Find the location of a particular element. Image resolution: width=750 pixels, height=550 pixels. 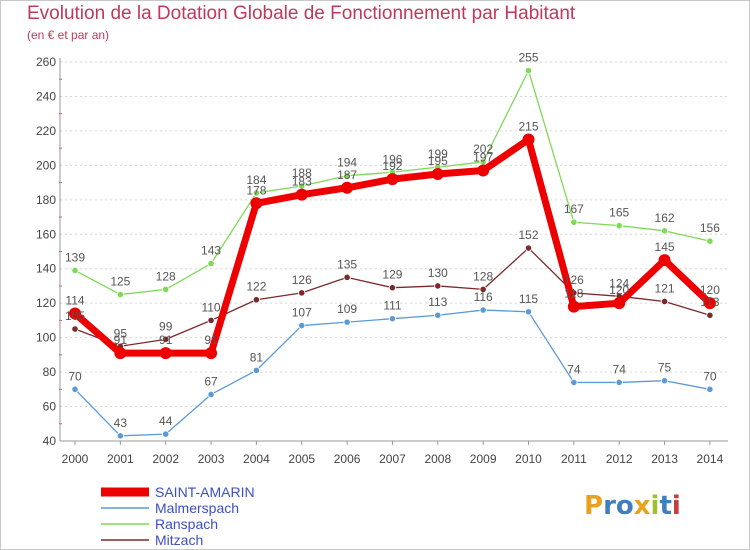

data-label-ranspach: 143 is located at coordinates (211, 251).